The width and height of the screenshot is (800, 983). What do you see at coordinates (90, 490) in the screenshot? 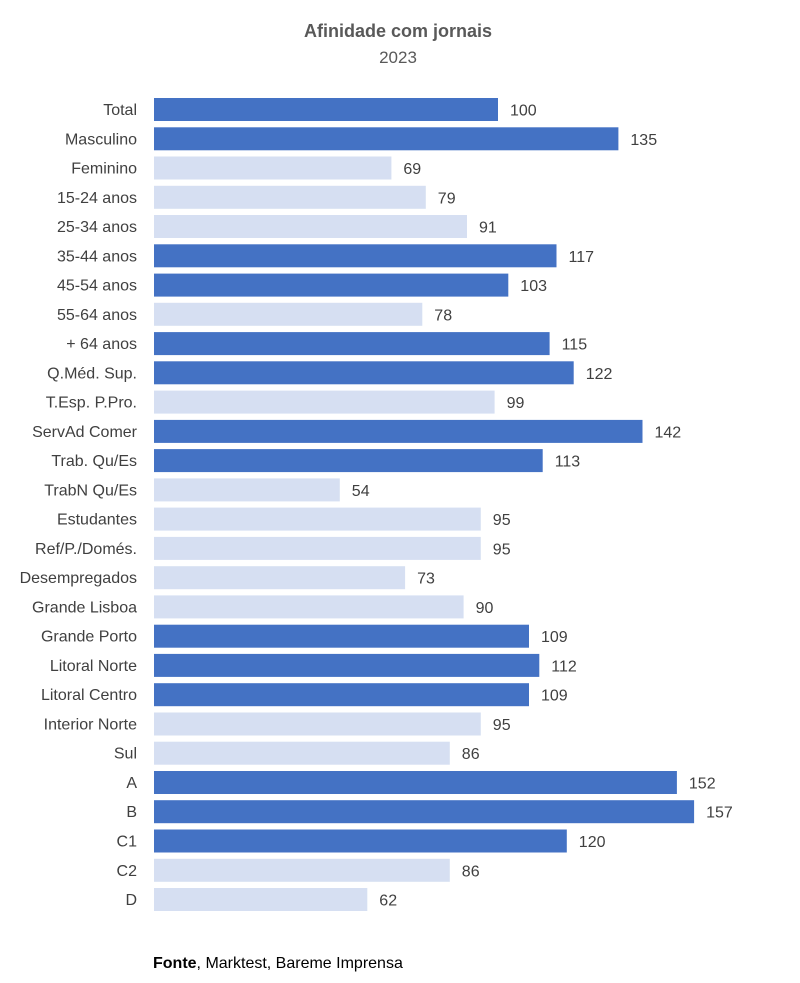
I see `category-label-13: TrabN Qu/Es` at bounding box center [90, 490].